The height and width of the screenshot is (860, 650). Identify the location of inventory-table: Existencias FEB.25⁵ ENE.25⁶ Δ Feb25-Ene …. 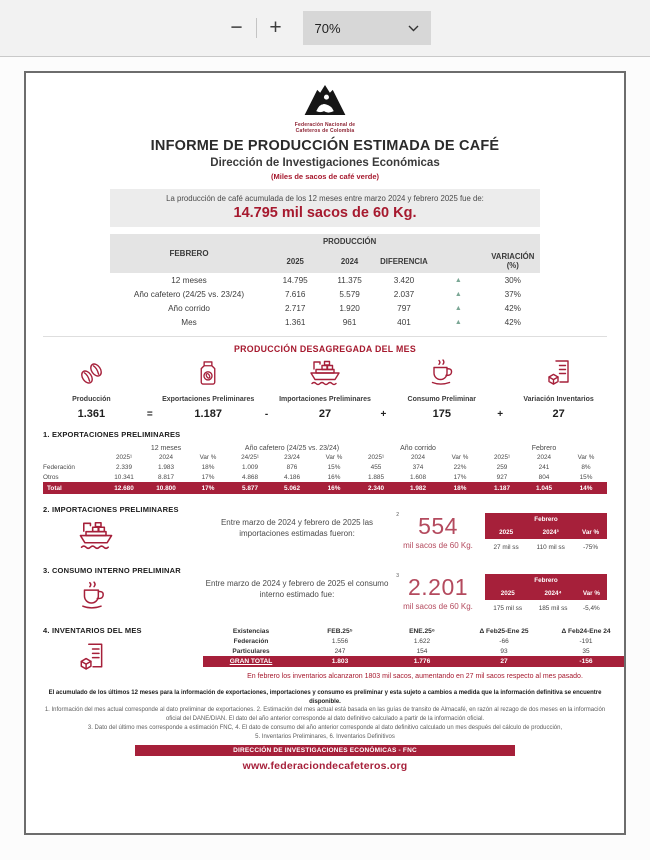
(413, 647).